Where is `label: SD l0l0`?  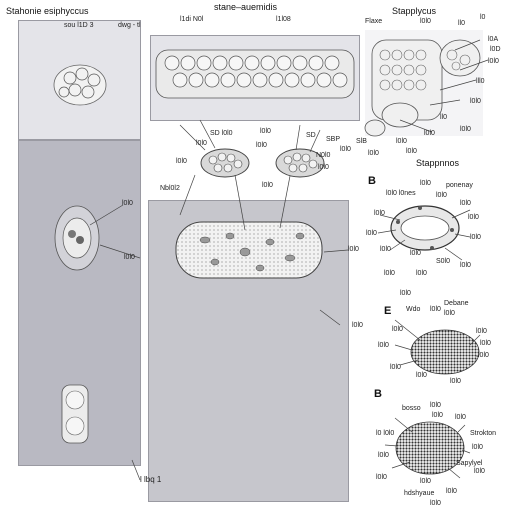 label: SD l0l0 is located at coordinates (221, 133).